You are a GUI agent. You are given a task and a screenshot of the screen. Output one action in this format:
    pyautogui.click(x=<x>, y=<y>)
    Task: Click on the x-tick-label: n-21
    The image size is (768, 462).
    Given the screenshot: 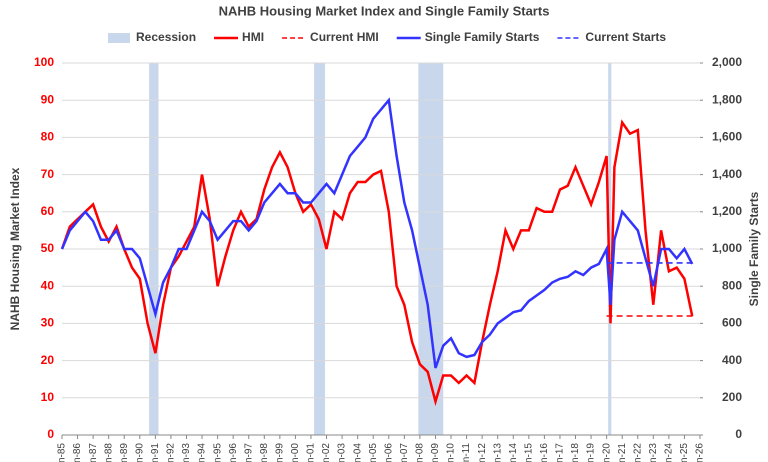 What is the action you would take?
    pyautogui.click(x=622, y=452)
    